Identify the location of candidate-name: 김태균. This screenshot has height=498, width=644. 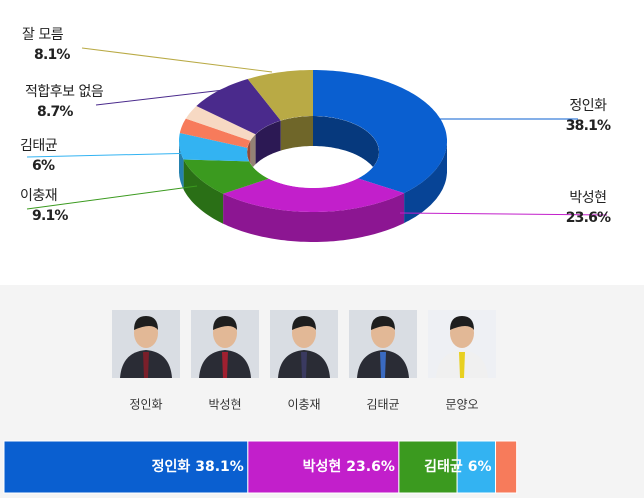
(382, 405).